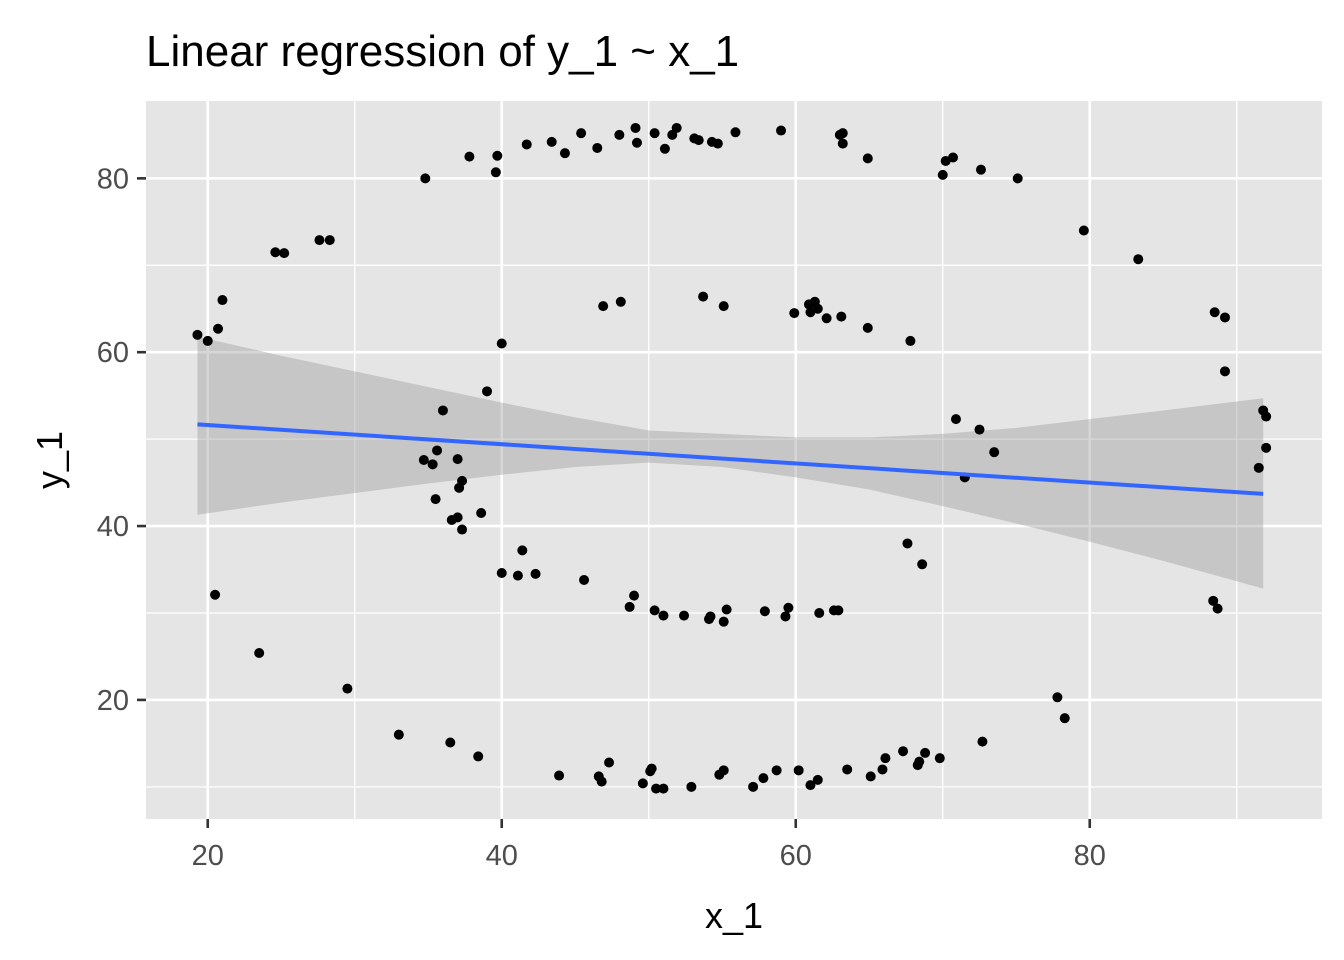 The image size is (1344, 960). I want to click on regression-line, so click(730, 459).